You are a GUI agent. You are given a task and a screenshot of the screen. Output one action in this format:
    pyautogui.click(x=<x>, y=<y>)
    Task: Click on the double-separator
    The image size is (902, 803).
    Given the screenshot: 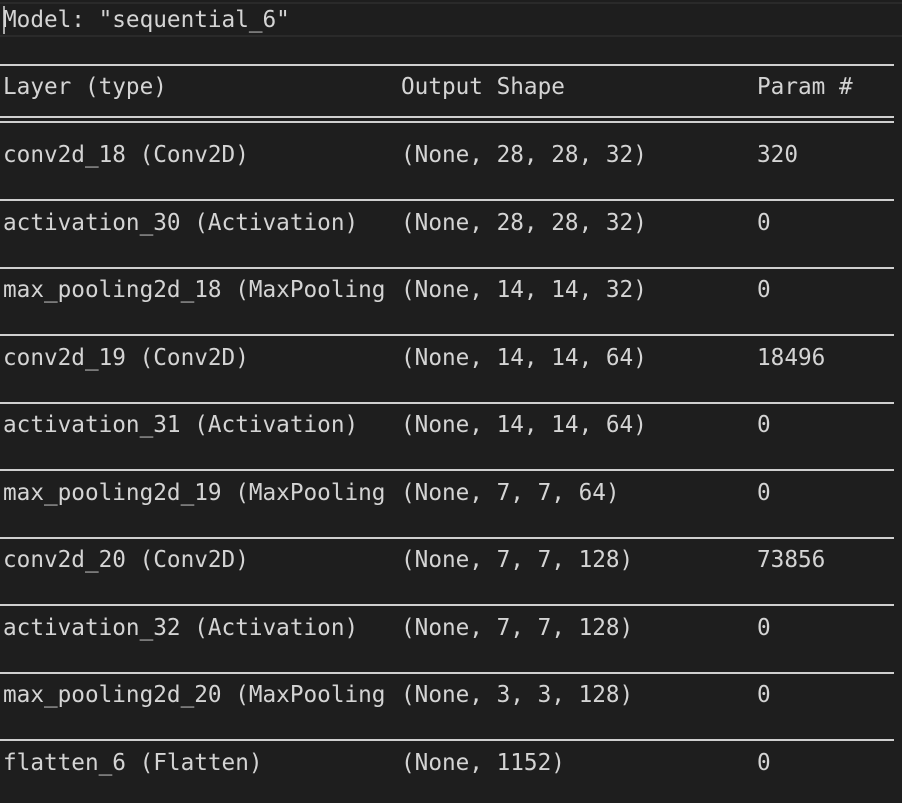 What is the action you would take?
    pyautogui.click(x=447, y=120)
    